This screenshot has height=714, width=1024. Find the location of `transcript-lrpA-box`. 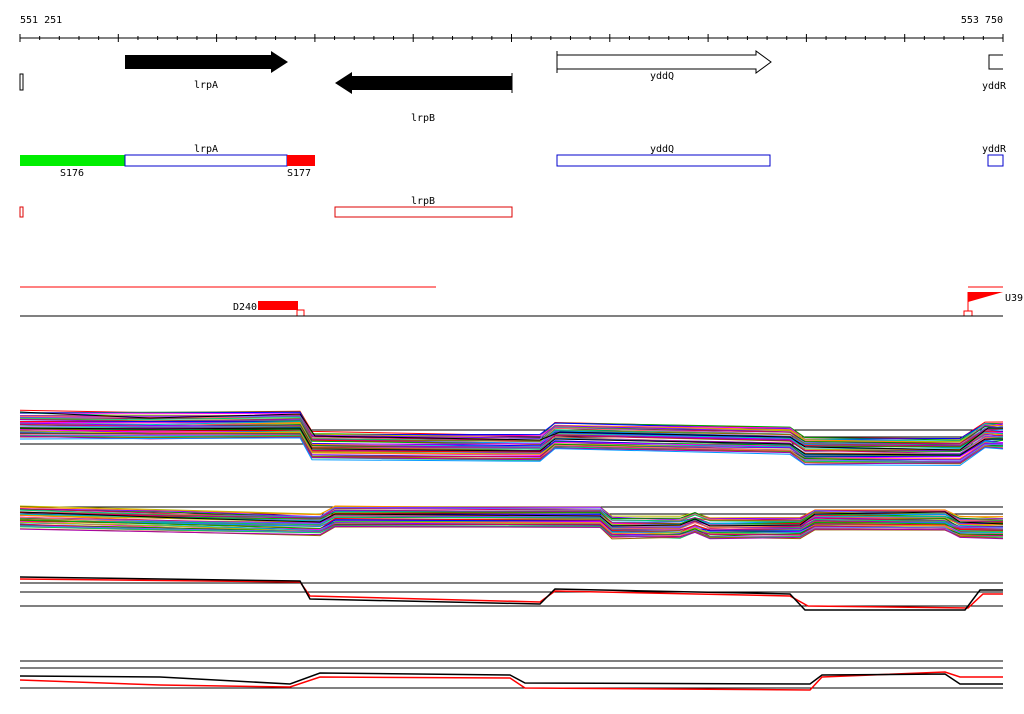

transcript-lrpA-box is located at coordinates (206, 160).